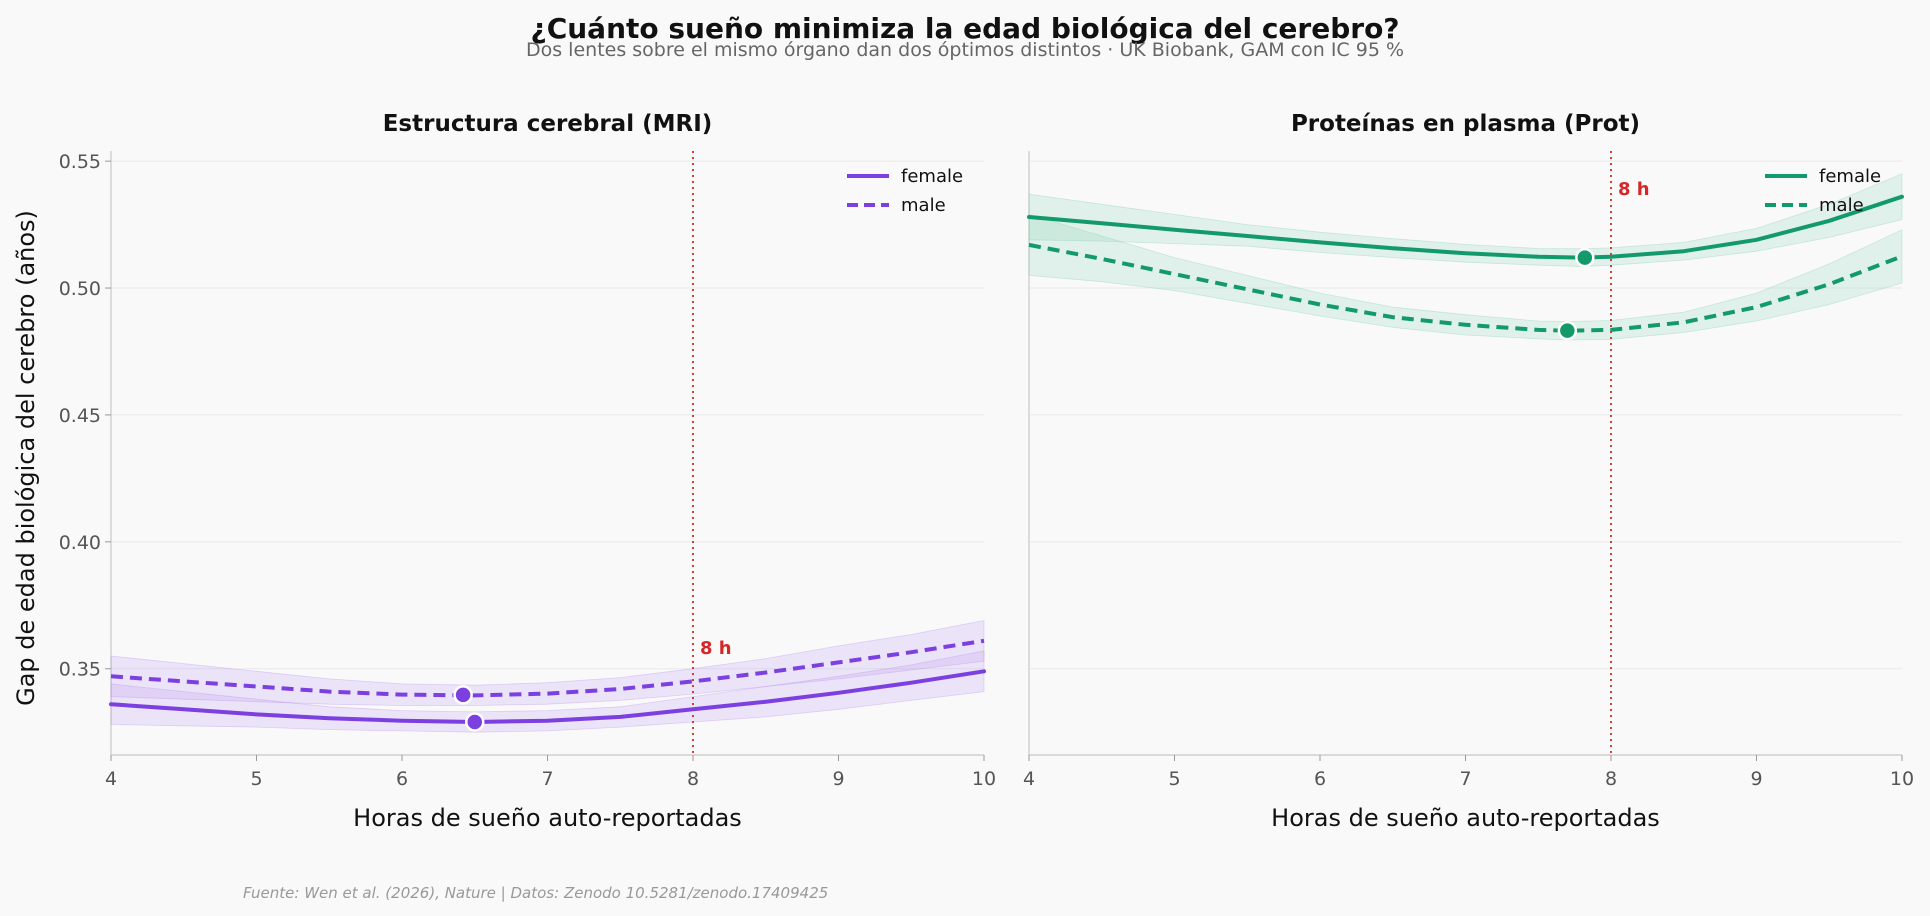 The width and height of the screenshot is (1930, 916). What do you see at coordinates (80, 670) in the screenshot?
I see `y-tick-label: 0.35` at bounding box center [80, 670].